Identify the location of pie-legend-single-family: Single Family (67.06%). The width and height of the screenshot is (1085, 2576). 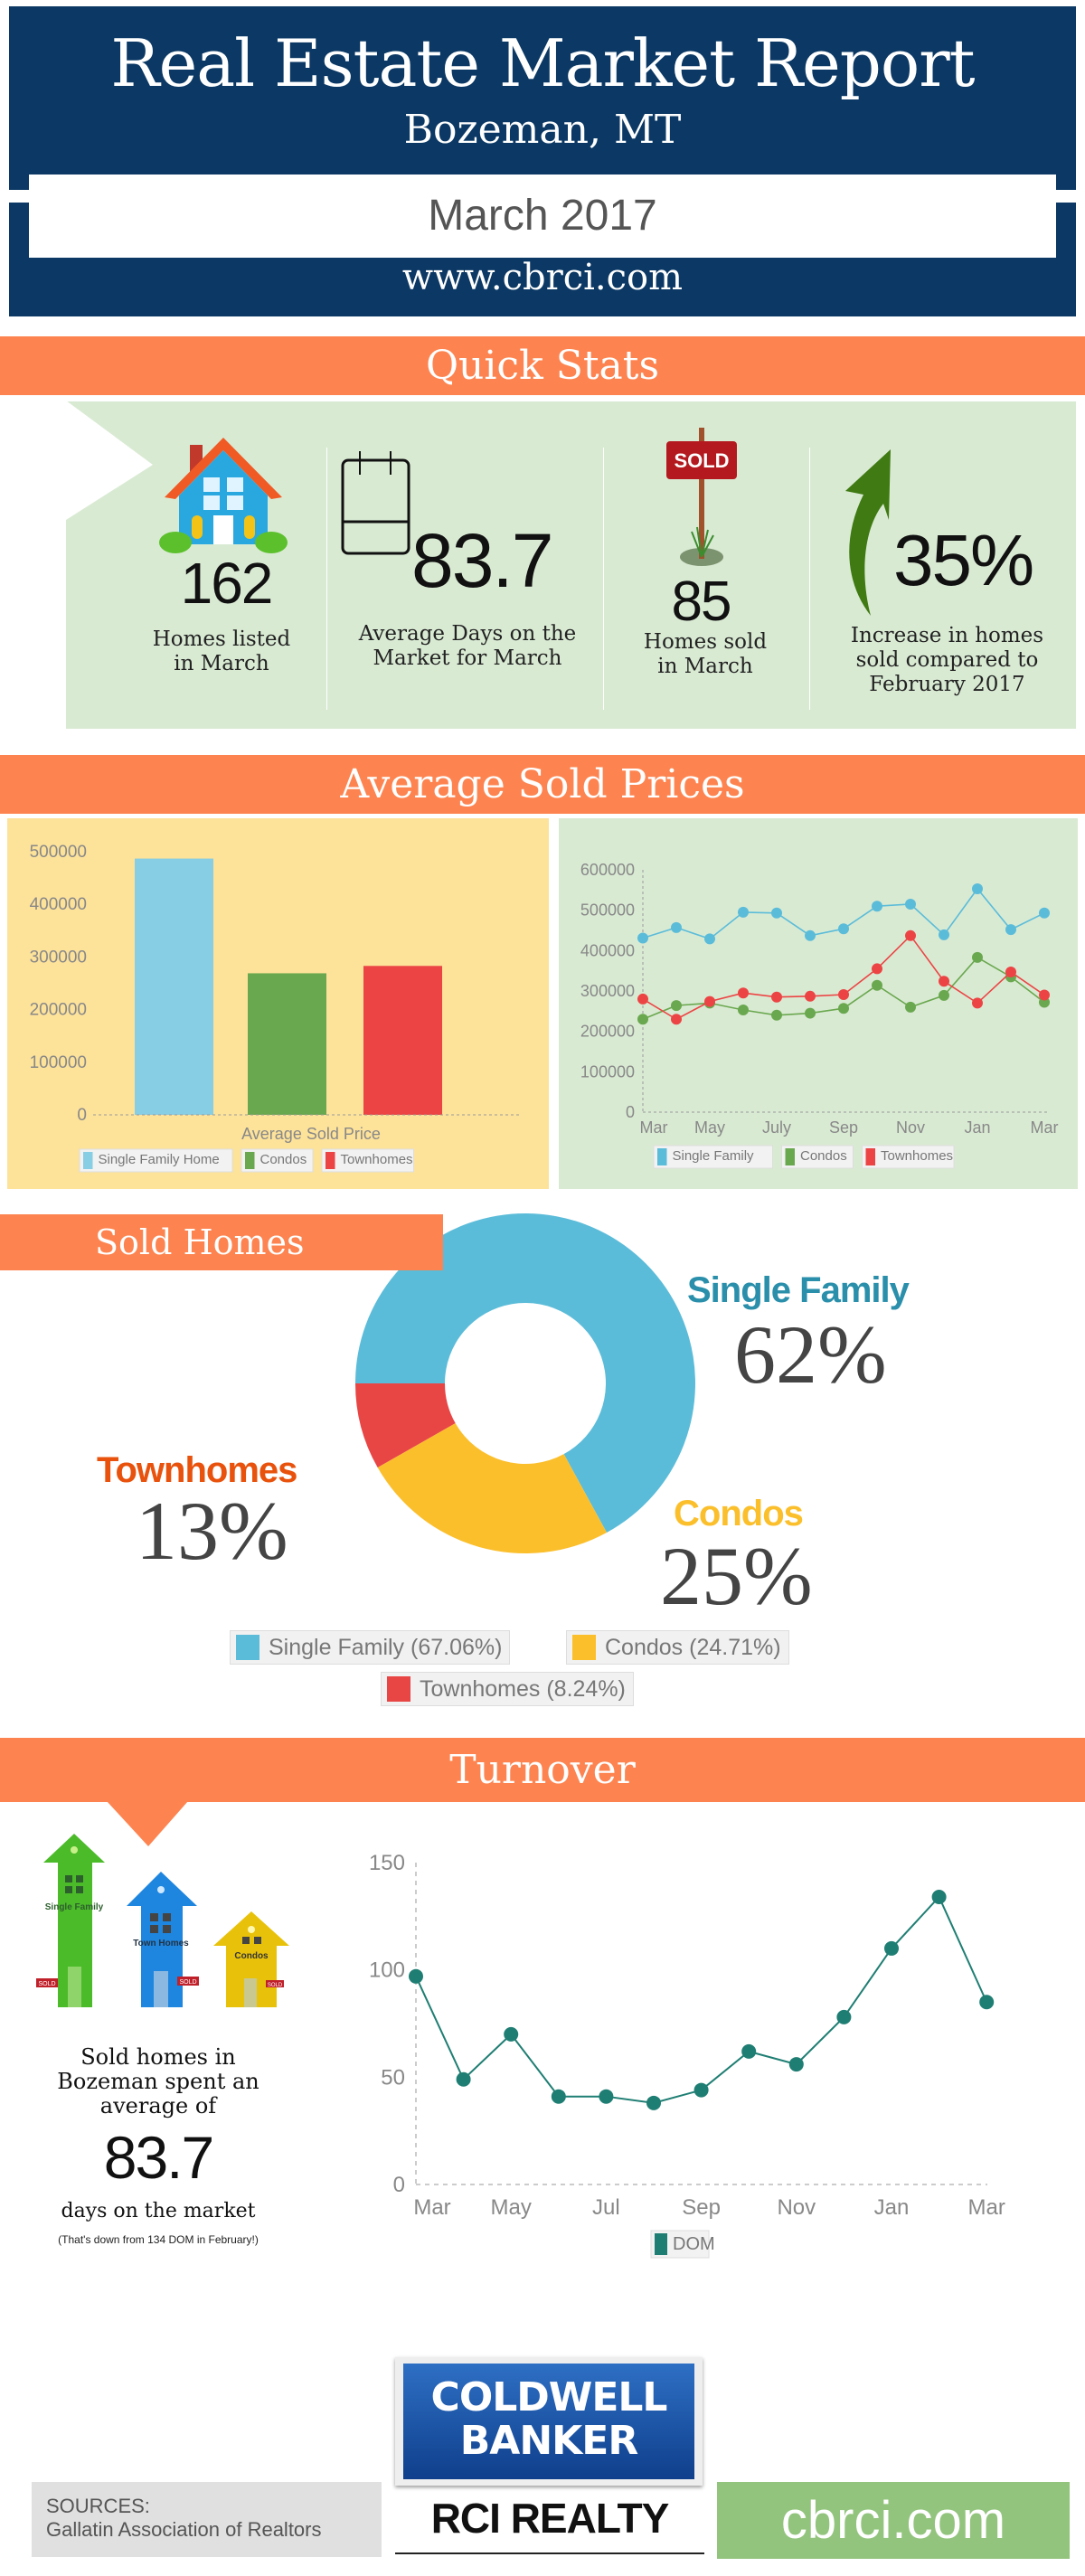
(371, 1648).